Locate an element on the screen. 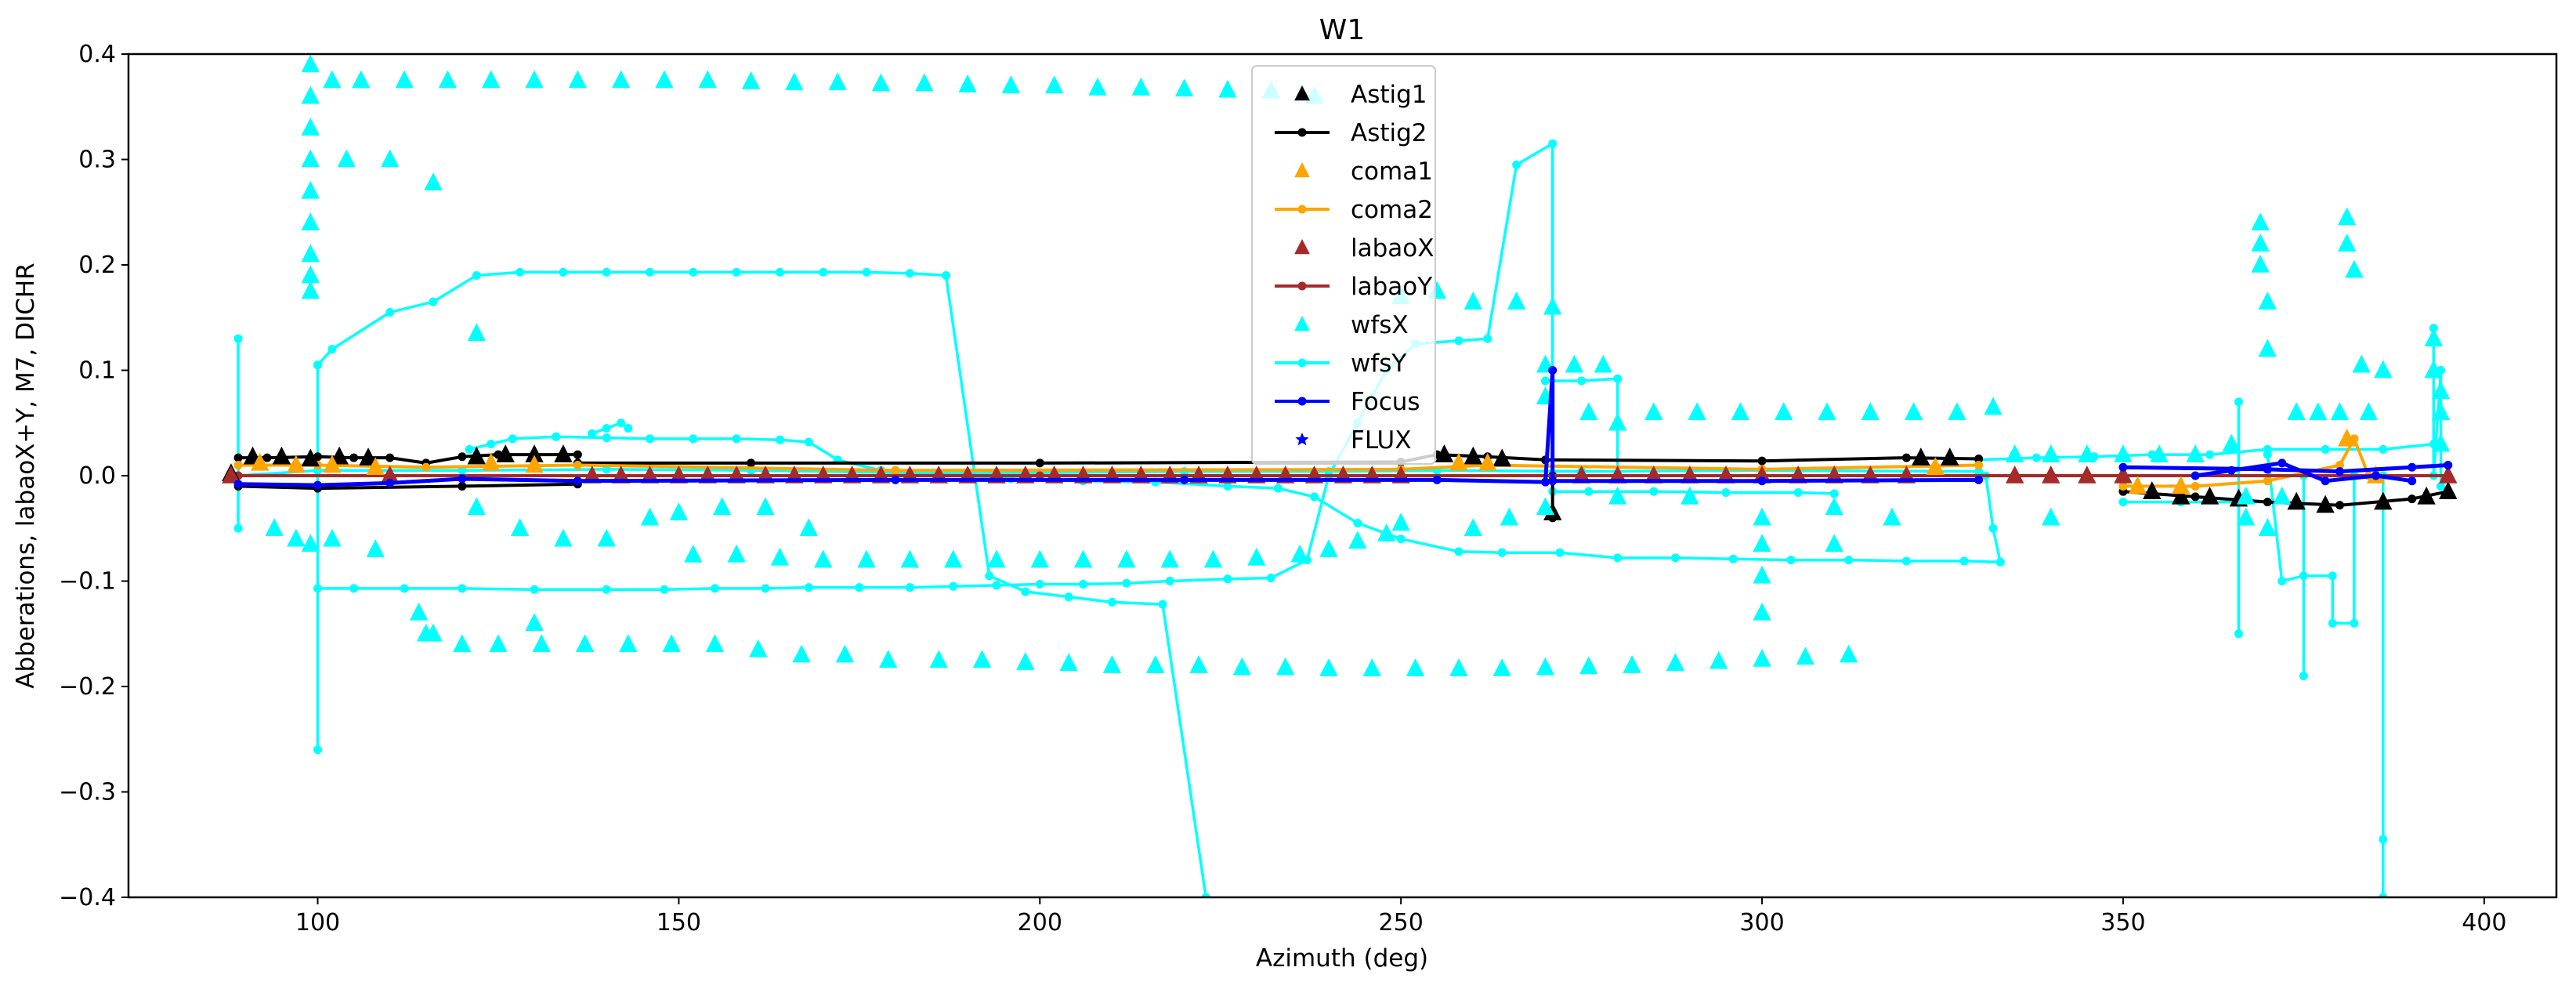  coma2-point is located at coordinates (2123, 486).